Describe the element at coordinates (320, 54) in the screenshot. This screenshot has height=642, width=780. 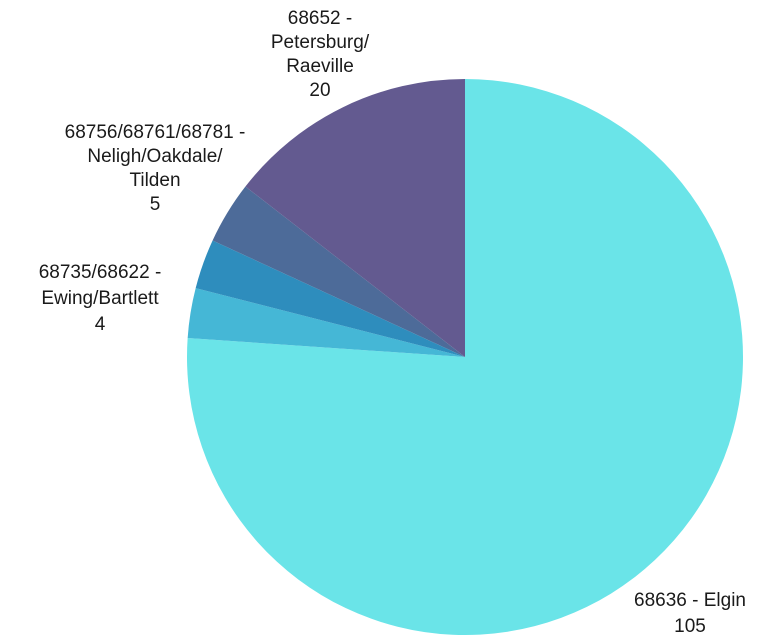
I see `slice-label-4: 68652 - Petersburg/Raeville 20` at that location.